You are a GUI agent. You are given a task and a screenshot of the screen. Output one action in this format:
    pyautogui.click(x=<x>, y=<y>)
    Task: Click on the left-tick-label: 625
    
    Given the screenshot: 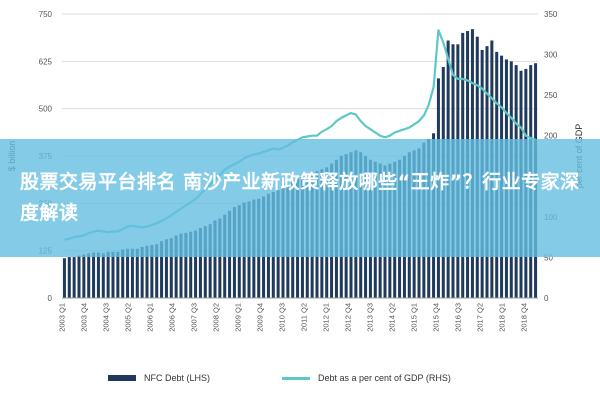 What is the action you would take?
    pyautogui.click(x=46, y=61)
    